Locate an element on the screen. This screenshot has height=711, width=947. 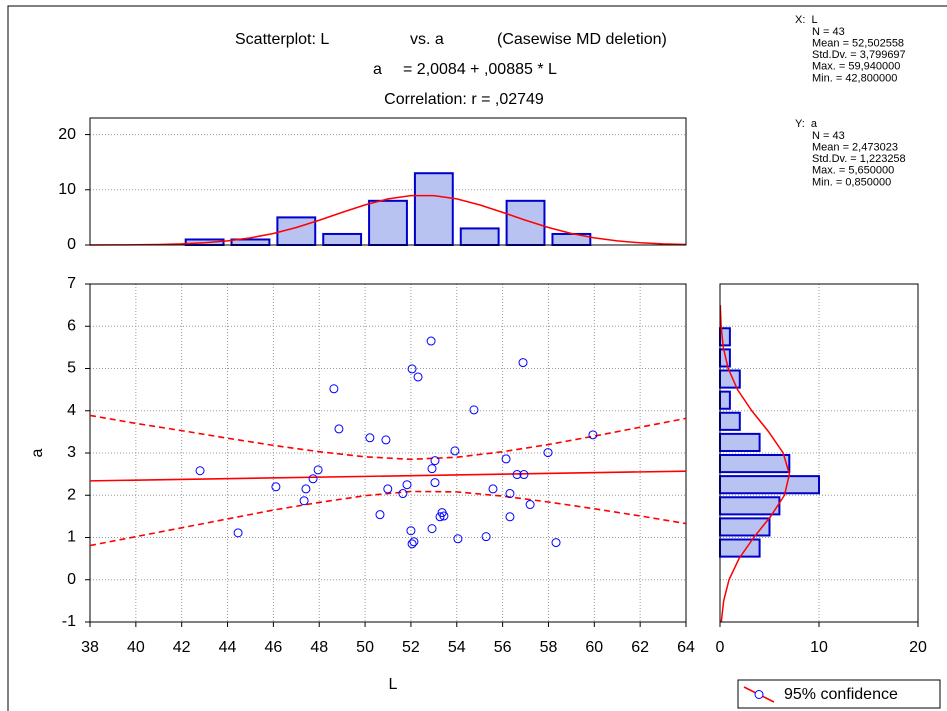
stats-line: Min. = 42,800000 is located at coordinates (854, 78).